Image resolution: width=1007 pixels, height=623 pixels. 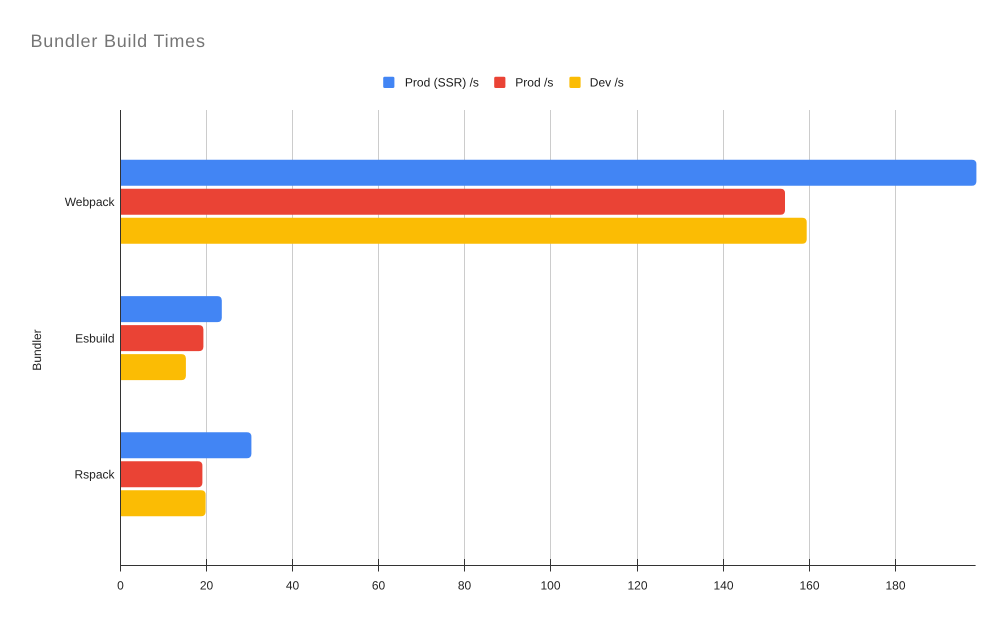 I want to click on svg-text: Prod /s, so click(x=534, y=83).